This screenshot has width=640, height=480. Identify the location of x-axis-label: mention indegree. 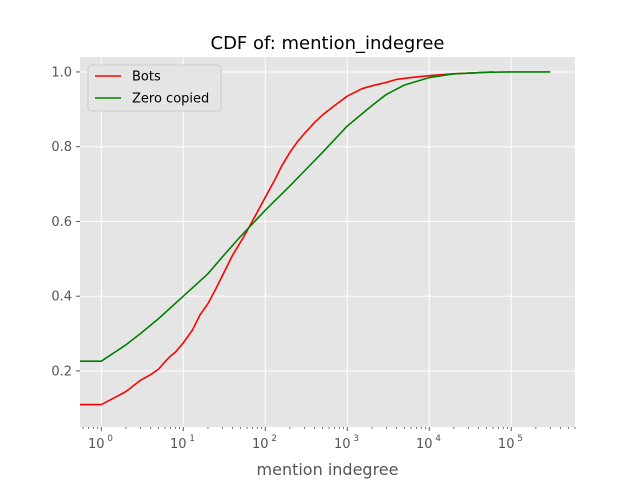
(328, 469).